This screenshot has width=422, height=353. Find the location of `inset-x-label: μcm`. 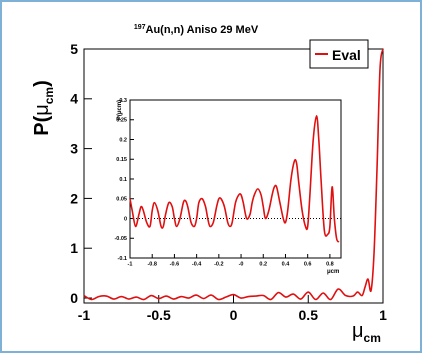

inset-x-label: μcm is located at coordinates (333, 272).